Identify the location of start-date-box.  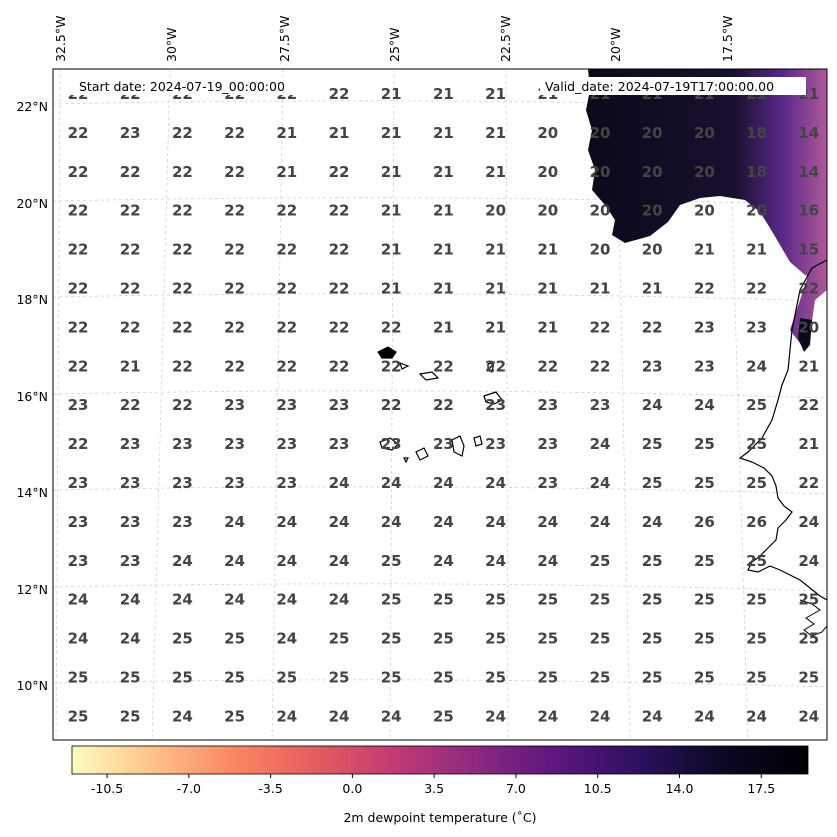
(186, 86).